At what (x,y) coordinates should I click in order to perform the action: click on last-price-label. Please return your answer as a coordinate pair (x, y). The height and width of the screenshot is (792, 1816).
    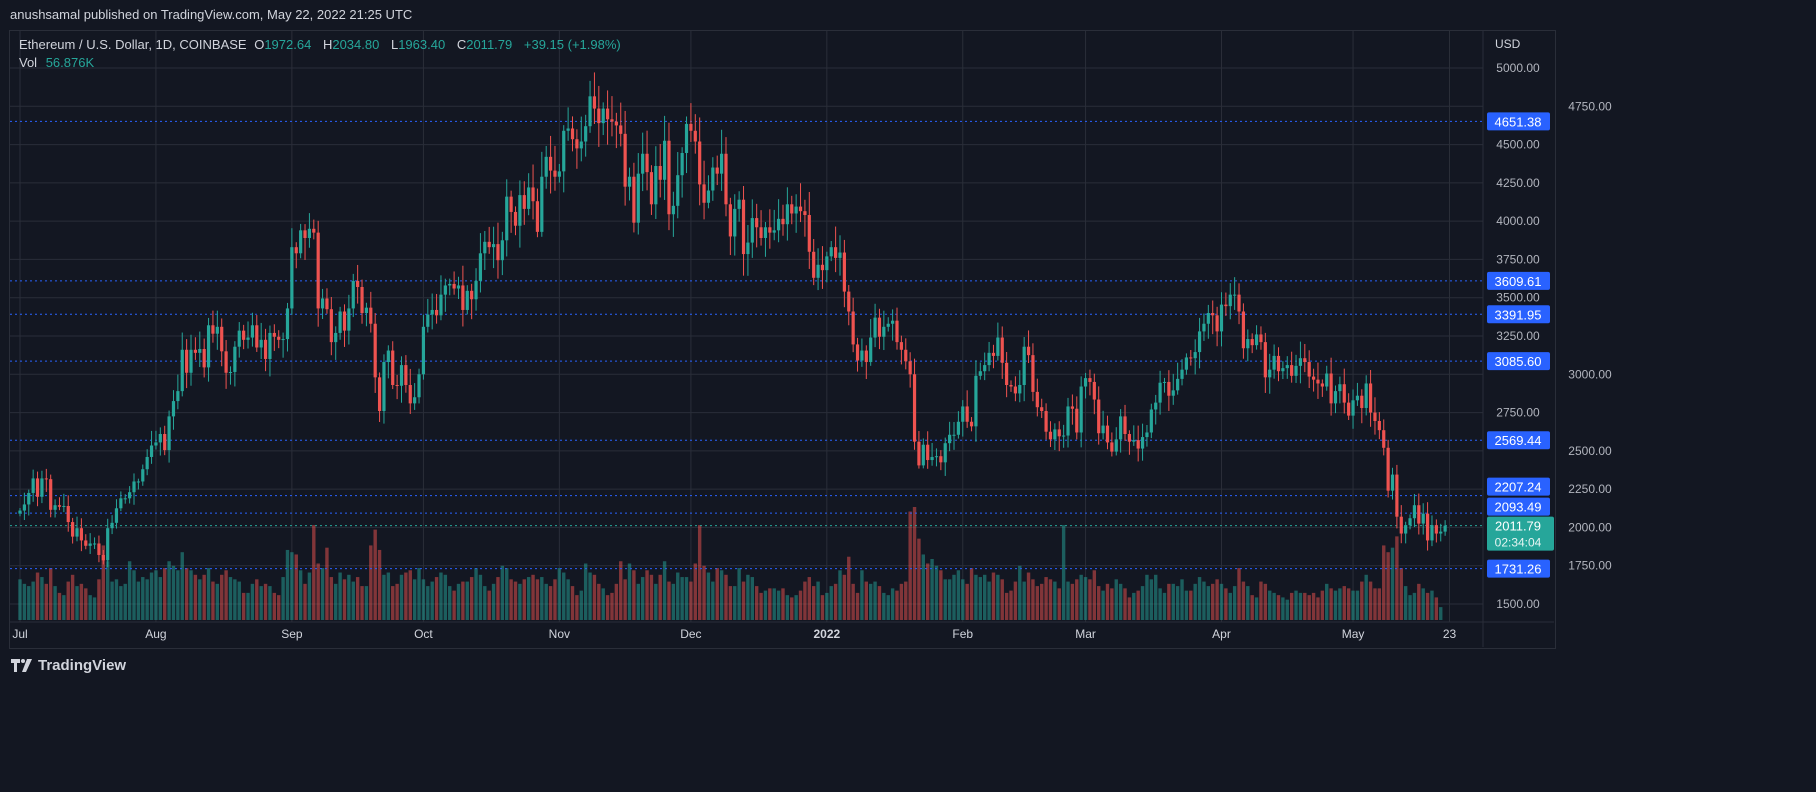
    Looking at the image, I should click on (1520, 533).